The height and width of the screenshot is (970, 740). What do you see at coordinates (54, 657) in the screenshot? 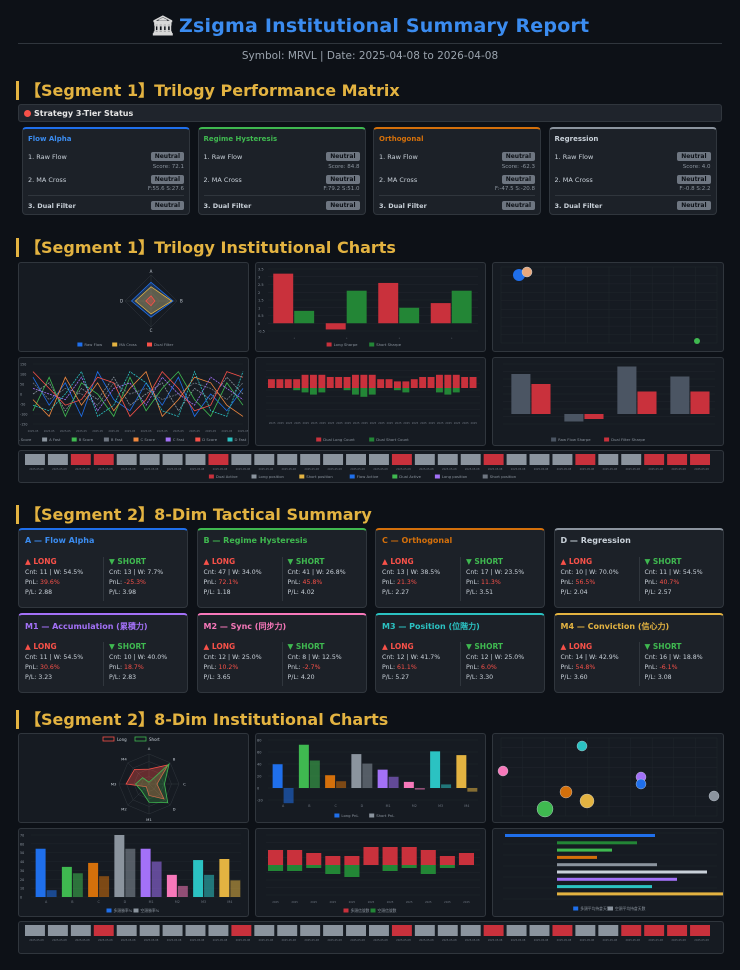
I see `long-count: Cnt: 11 | W: 54.5%` at bounding box center [54, 657].